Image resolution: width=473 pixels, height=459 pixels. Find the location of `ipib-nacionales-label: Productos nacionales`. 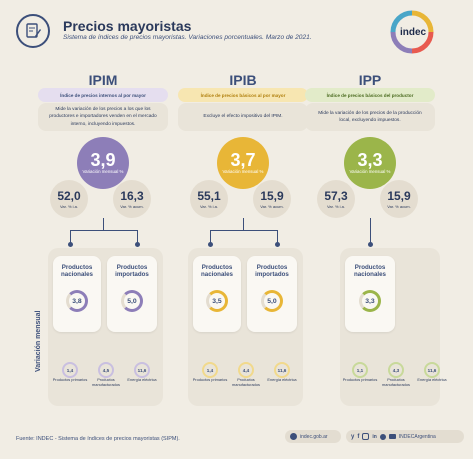

ipib-nacionales-label: Productos nacionales is located at coordinates (217, 271).